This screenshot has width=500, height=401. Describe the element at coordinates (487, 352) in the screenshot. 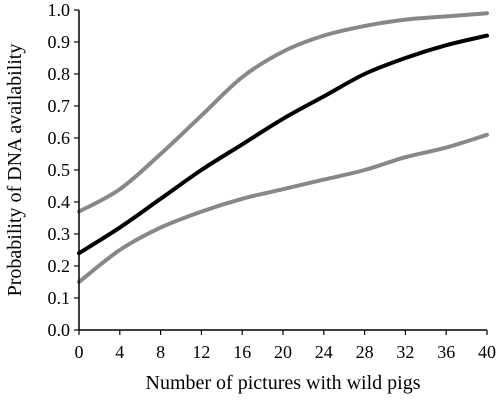

I see `x-tick-label: 40` at that location.